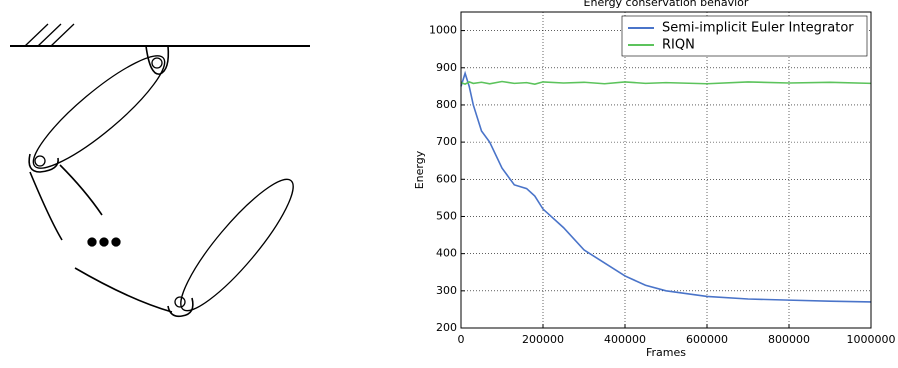 Image resolution: width=898 pixels, height=368 pixels. I want to click on y-tick-label: 200, so click(446, 327).